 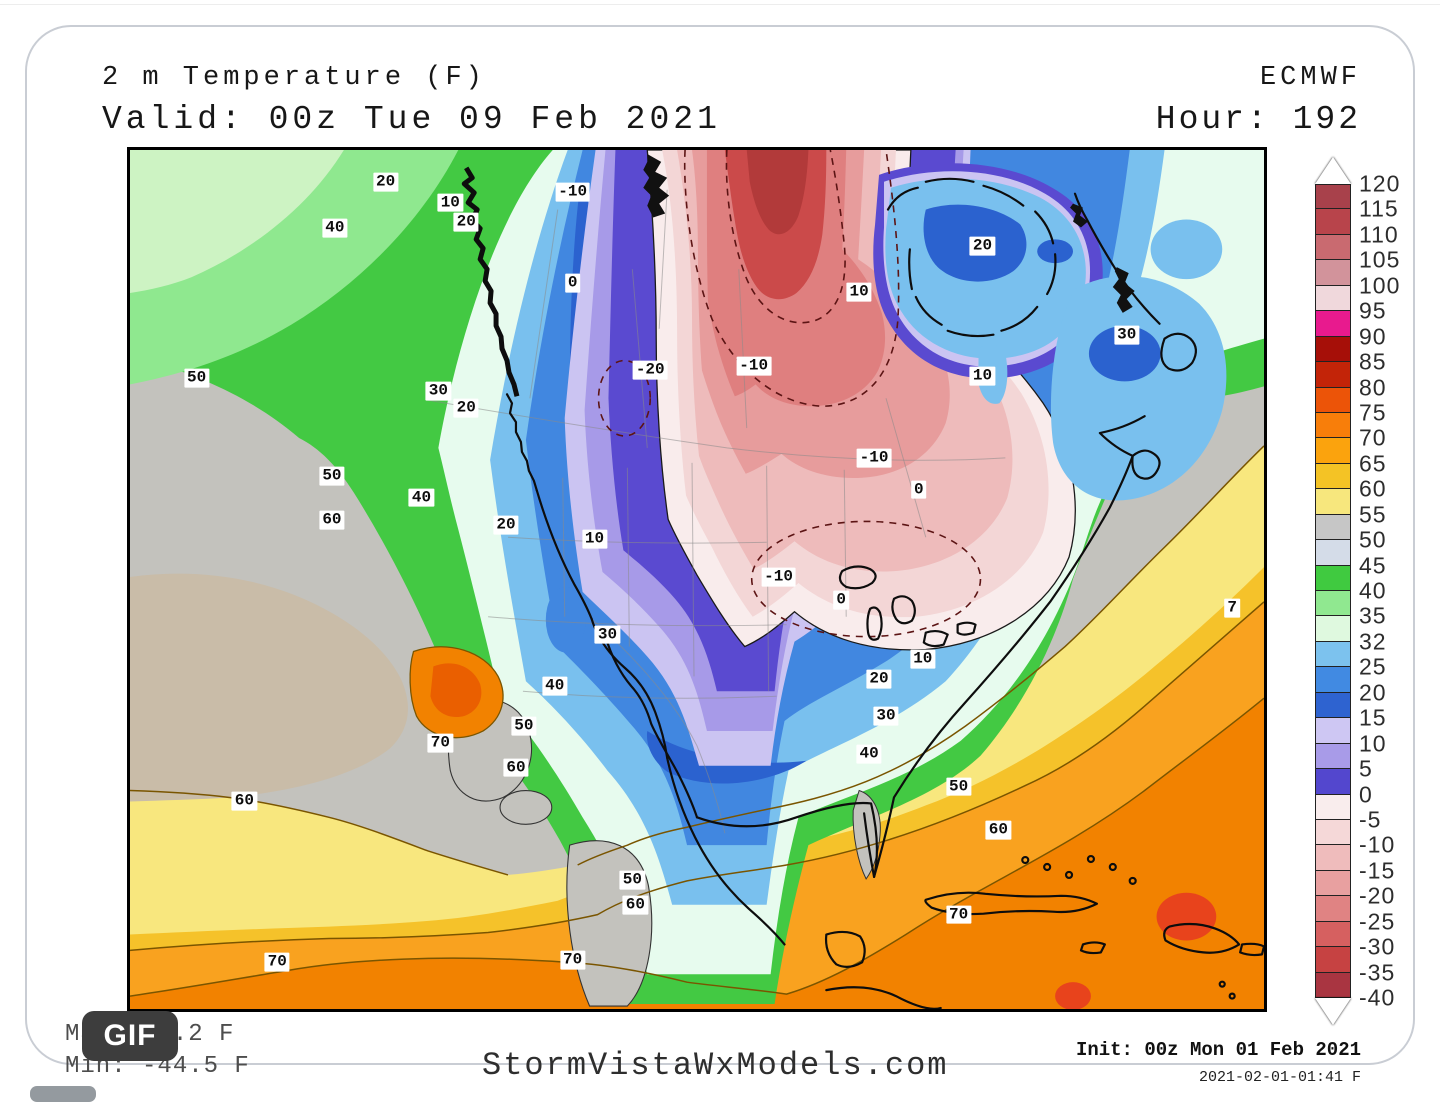 I want to click on colorbar-tick-label: 95, so click(x=1373, y=310).